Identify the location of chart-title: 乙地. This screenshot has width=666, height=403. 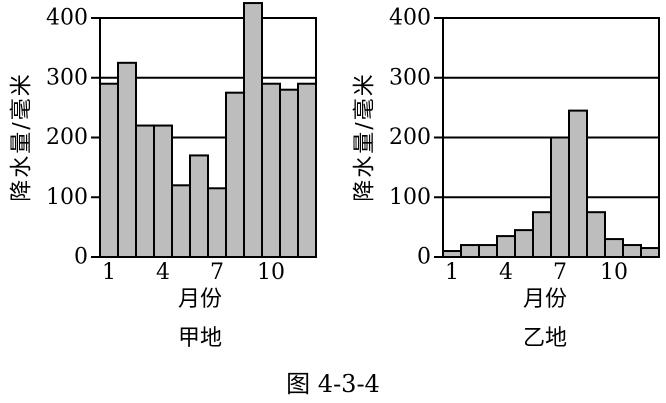
(545, 338).